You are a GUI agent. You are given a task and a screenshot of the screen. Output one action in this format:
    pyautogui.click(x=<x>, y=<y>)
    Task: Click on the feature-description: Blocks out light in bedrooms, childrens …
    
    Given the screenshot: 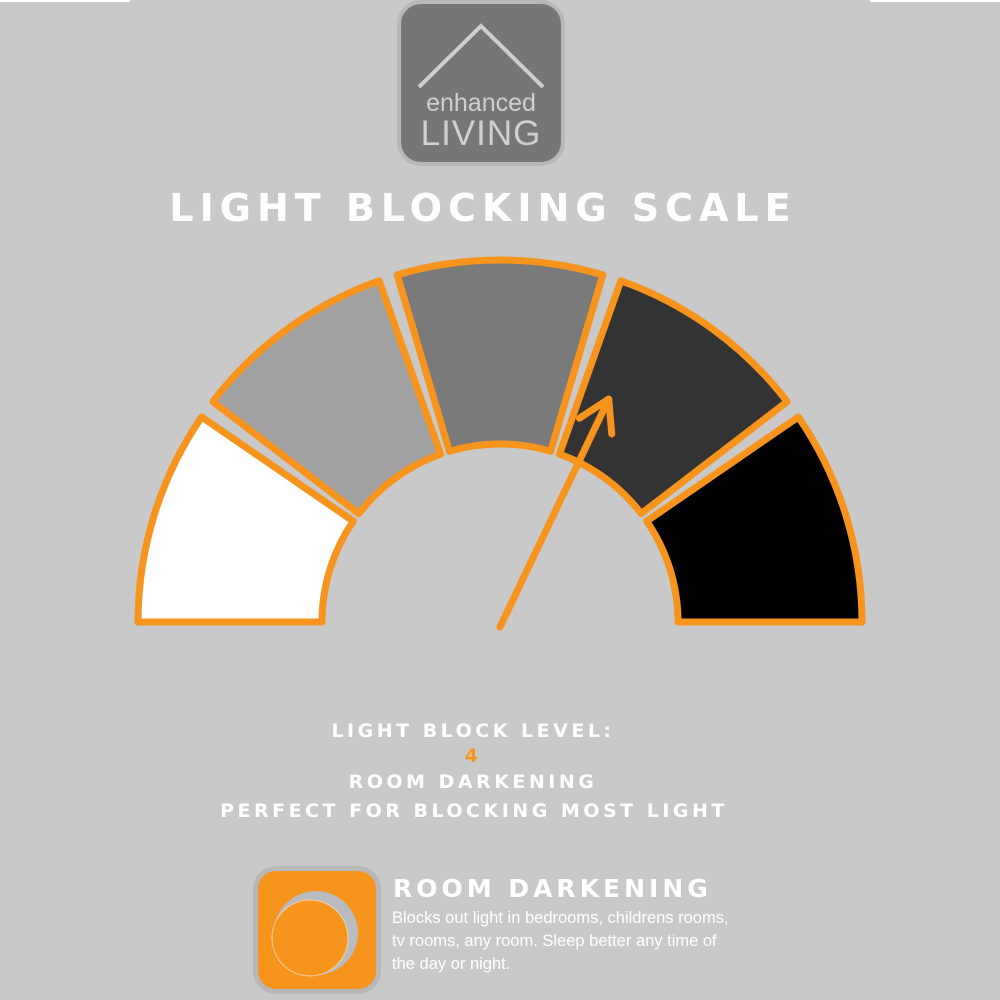 What is the action you would take?
    pyautogui.click(x=560, y=941)
    